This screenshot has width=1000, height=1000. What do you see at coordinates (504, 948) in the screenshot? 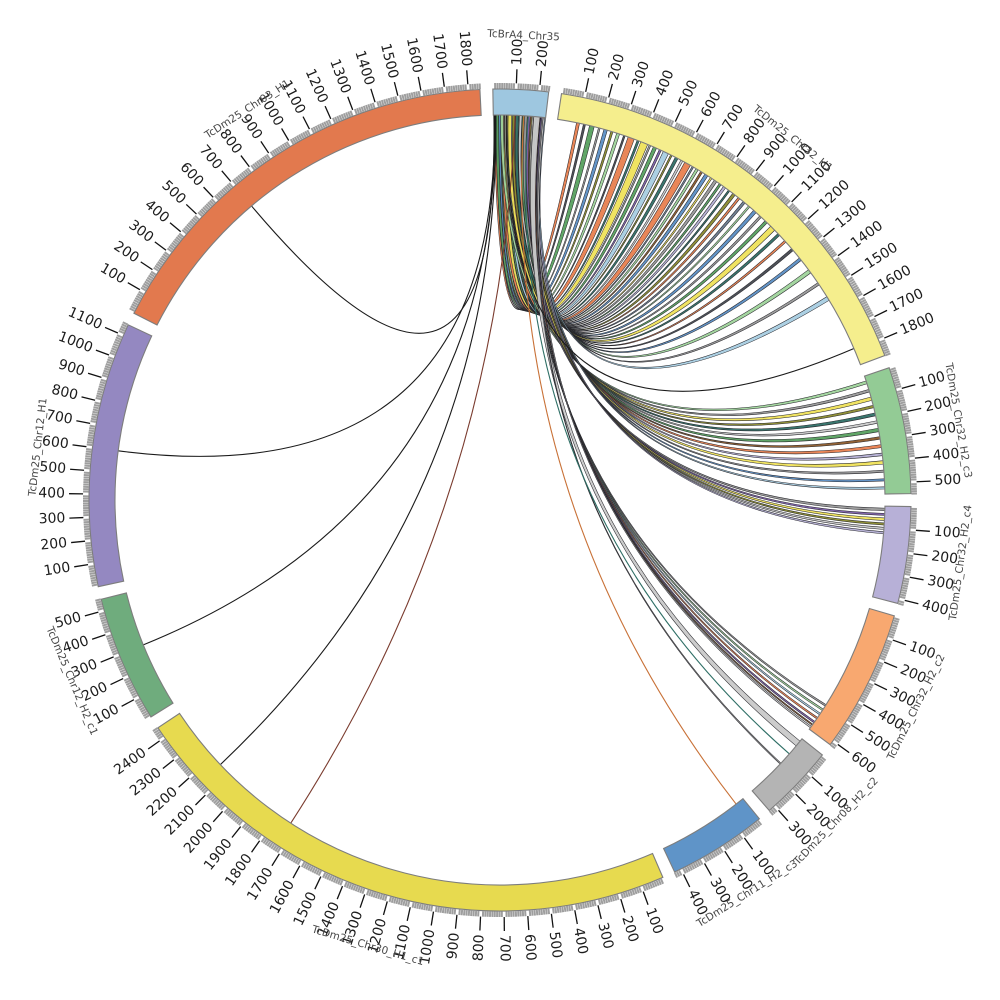
I see `tick-label: 700` at bounding box center [504, 948].